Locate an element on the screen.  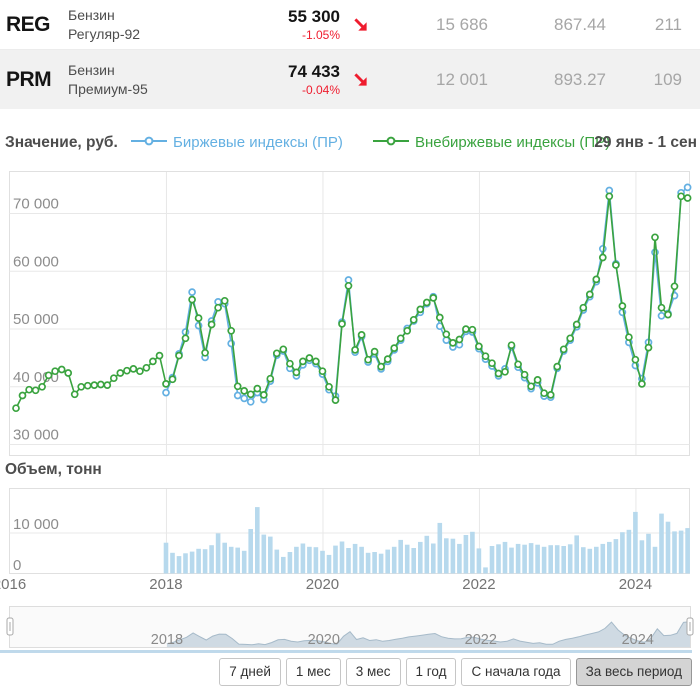
svg-text: 60 000 is located at coordinates (36, 261).